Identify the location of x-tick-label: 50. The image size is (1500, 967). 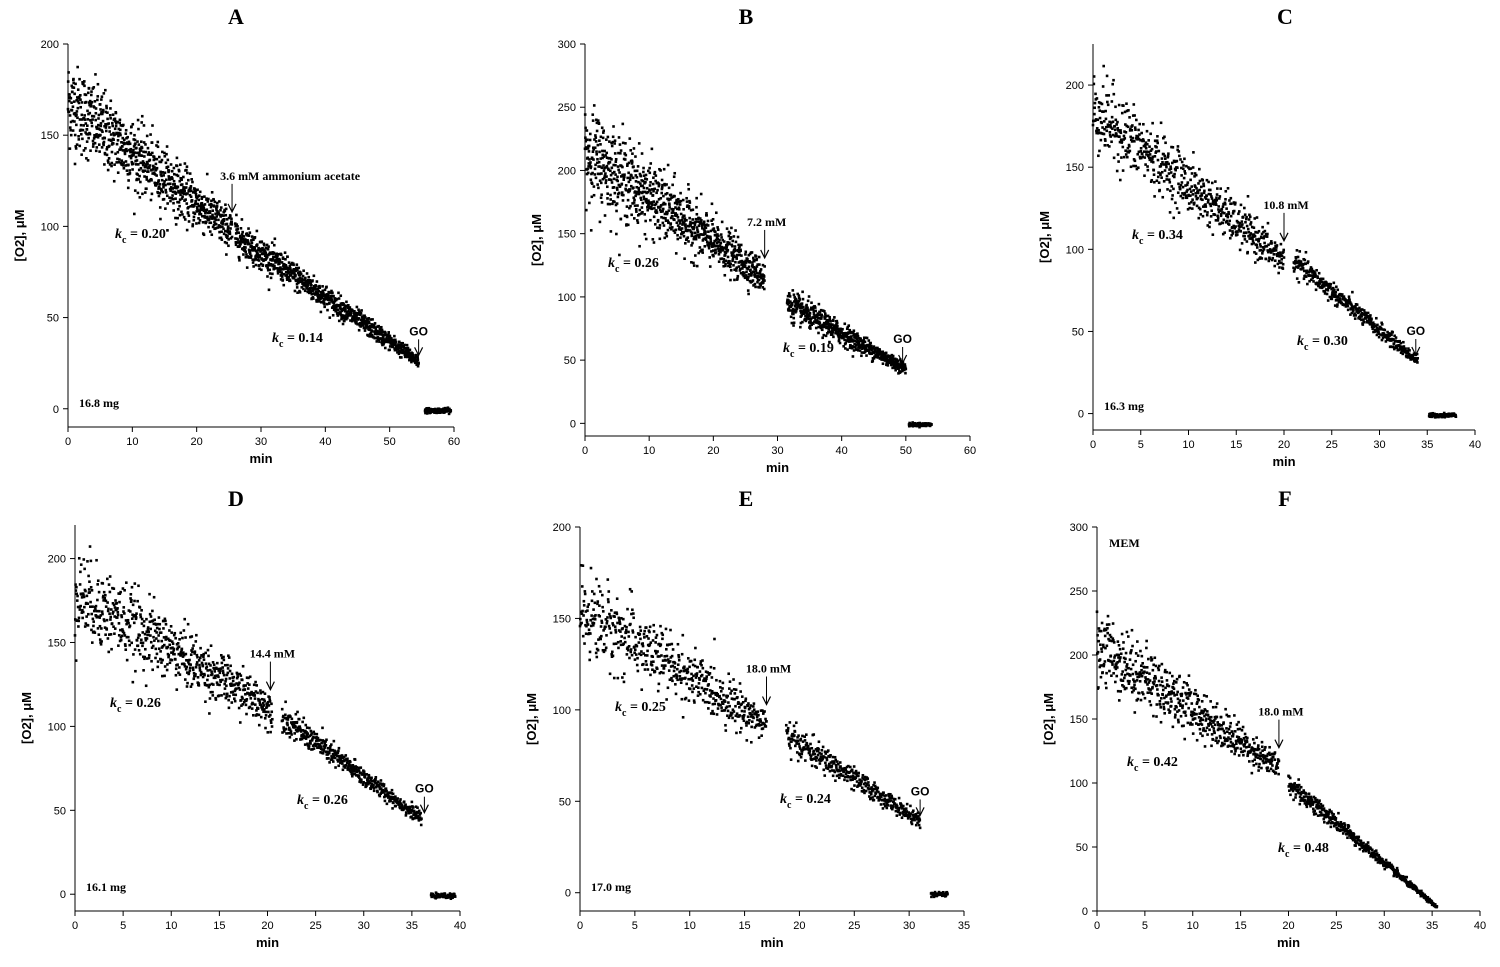
(390, 442).